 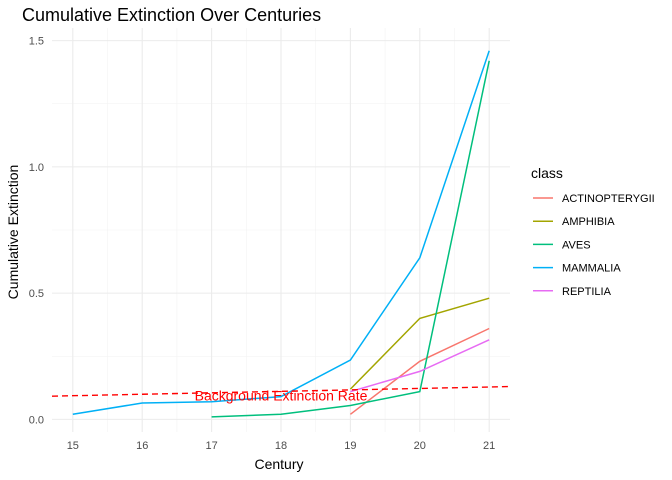 I want to click on series-line-amphibia, so click(x=419, y=343).